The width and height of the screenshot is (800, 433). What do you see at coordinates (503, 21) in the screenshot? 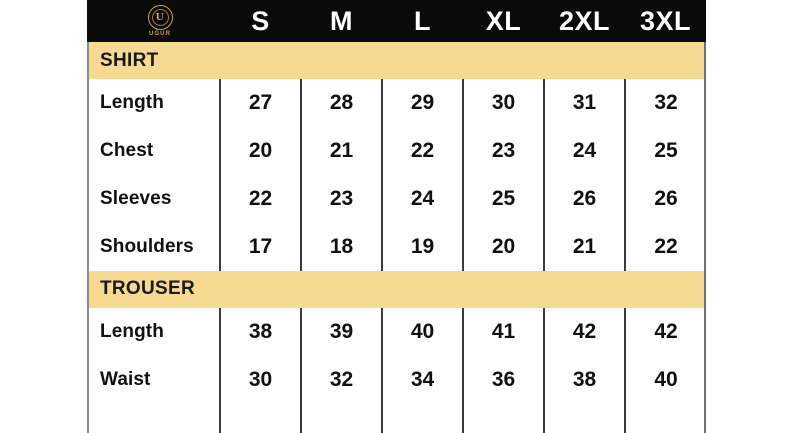
I see `column-header-xl: XL` at bounding box center [503, 21].